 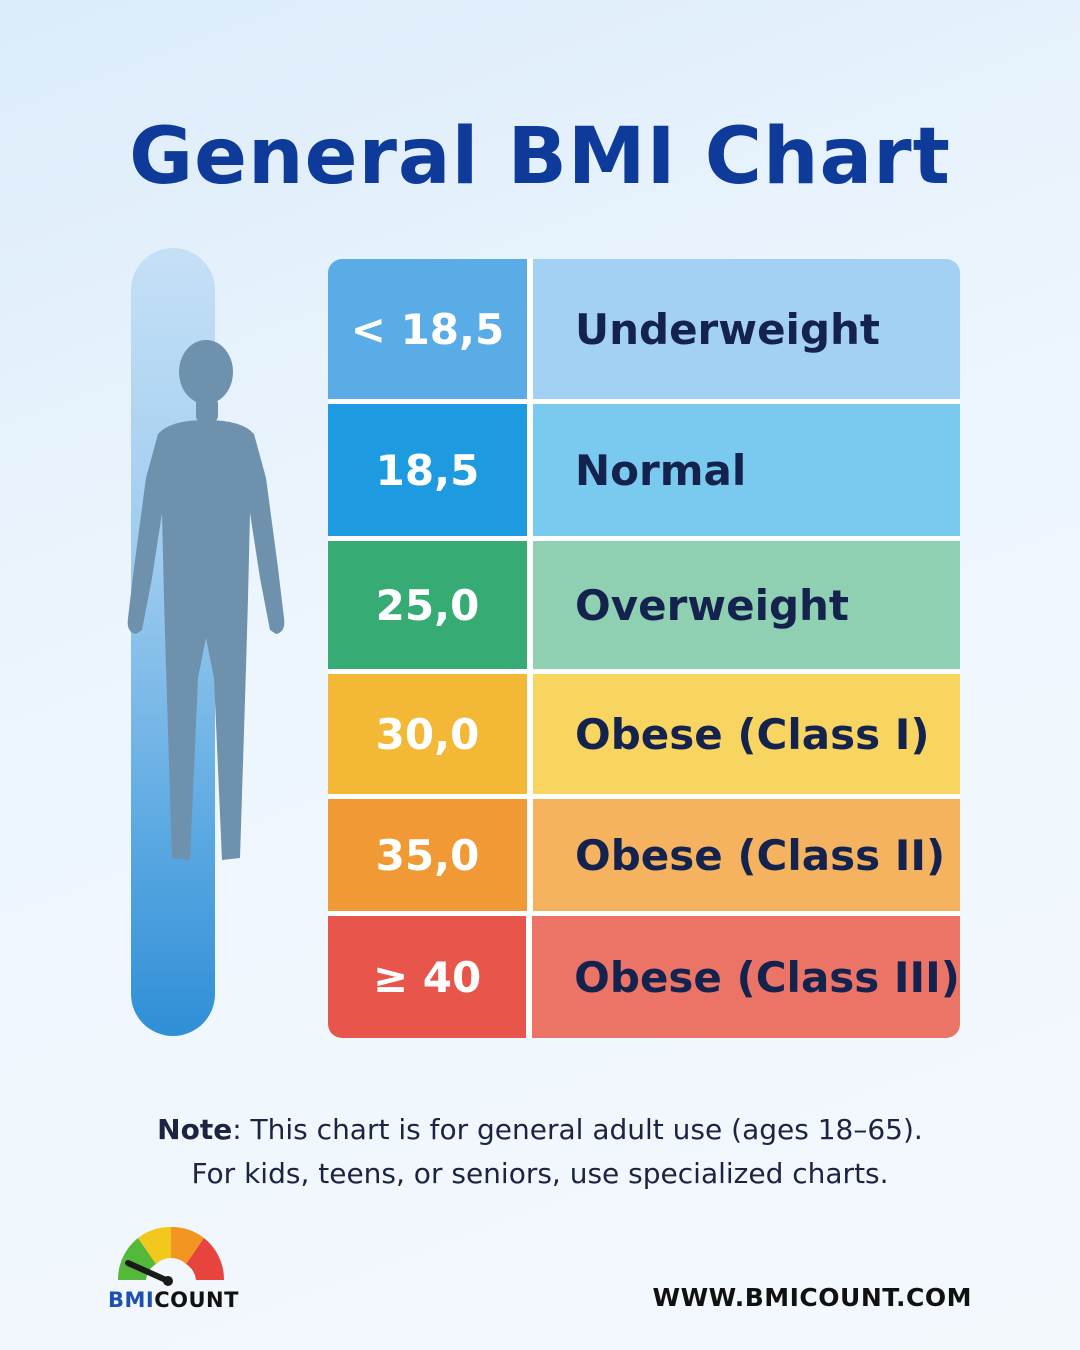 I want to click on brand-part-count: COUNT, so click(x=196, y=1300).